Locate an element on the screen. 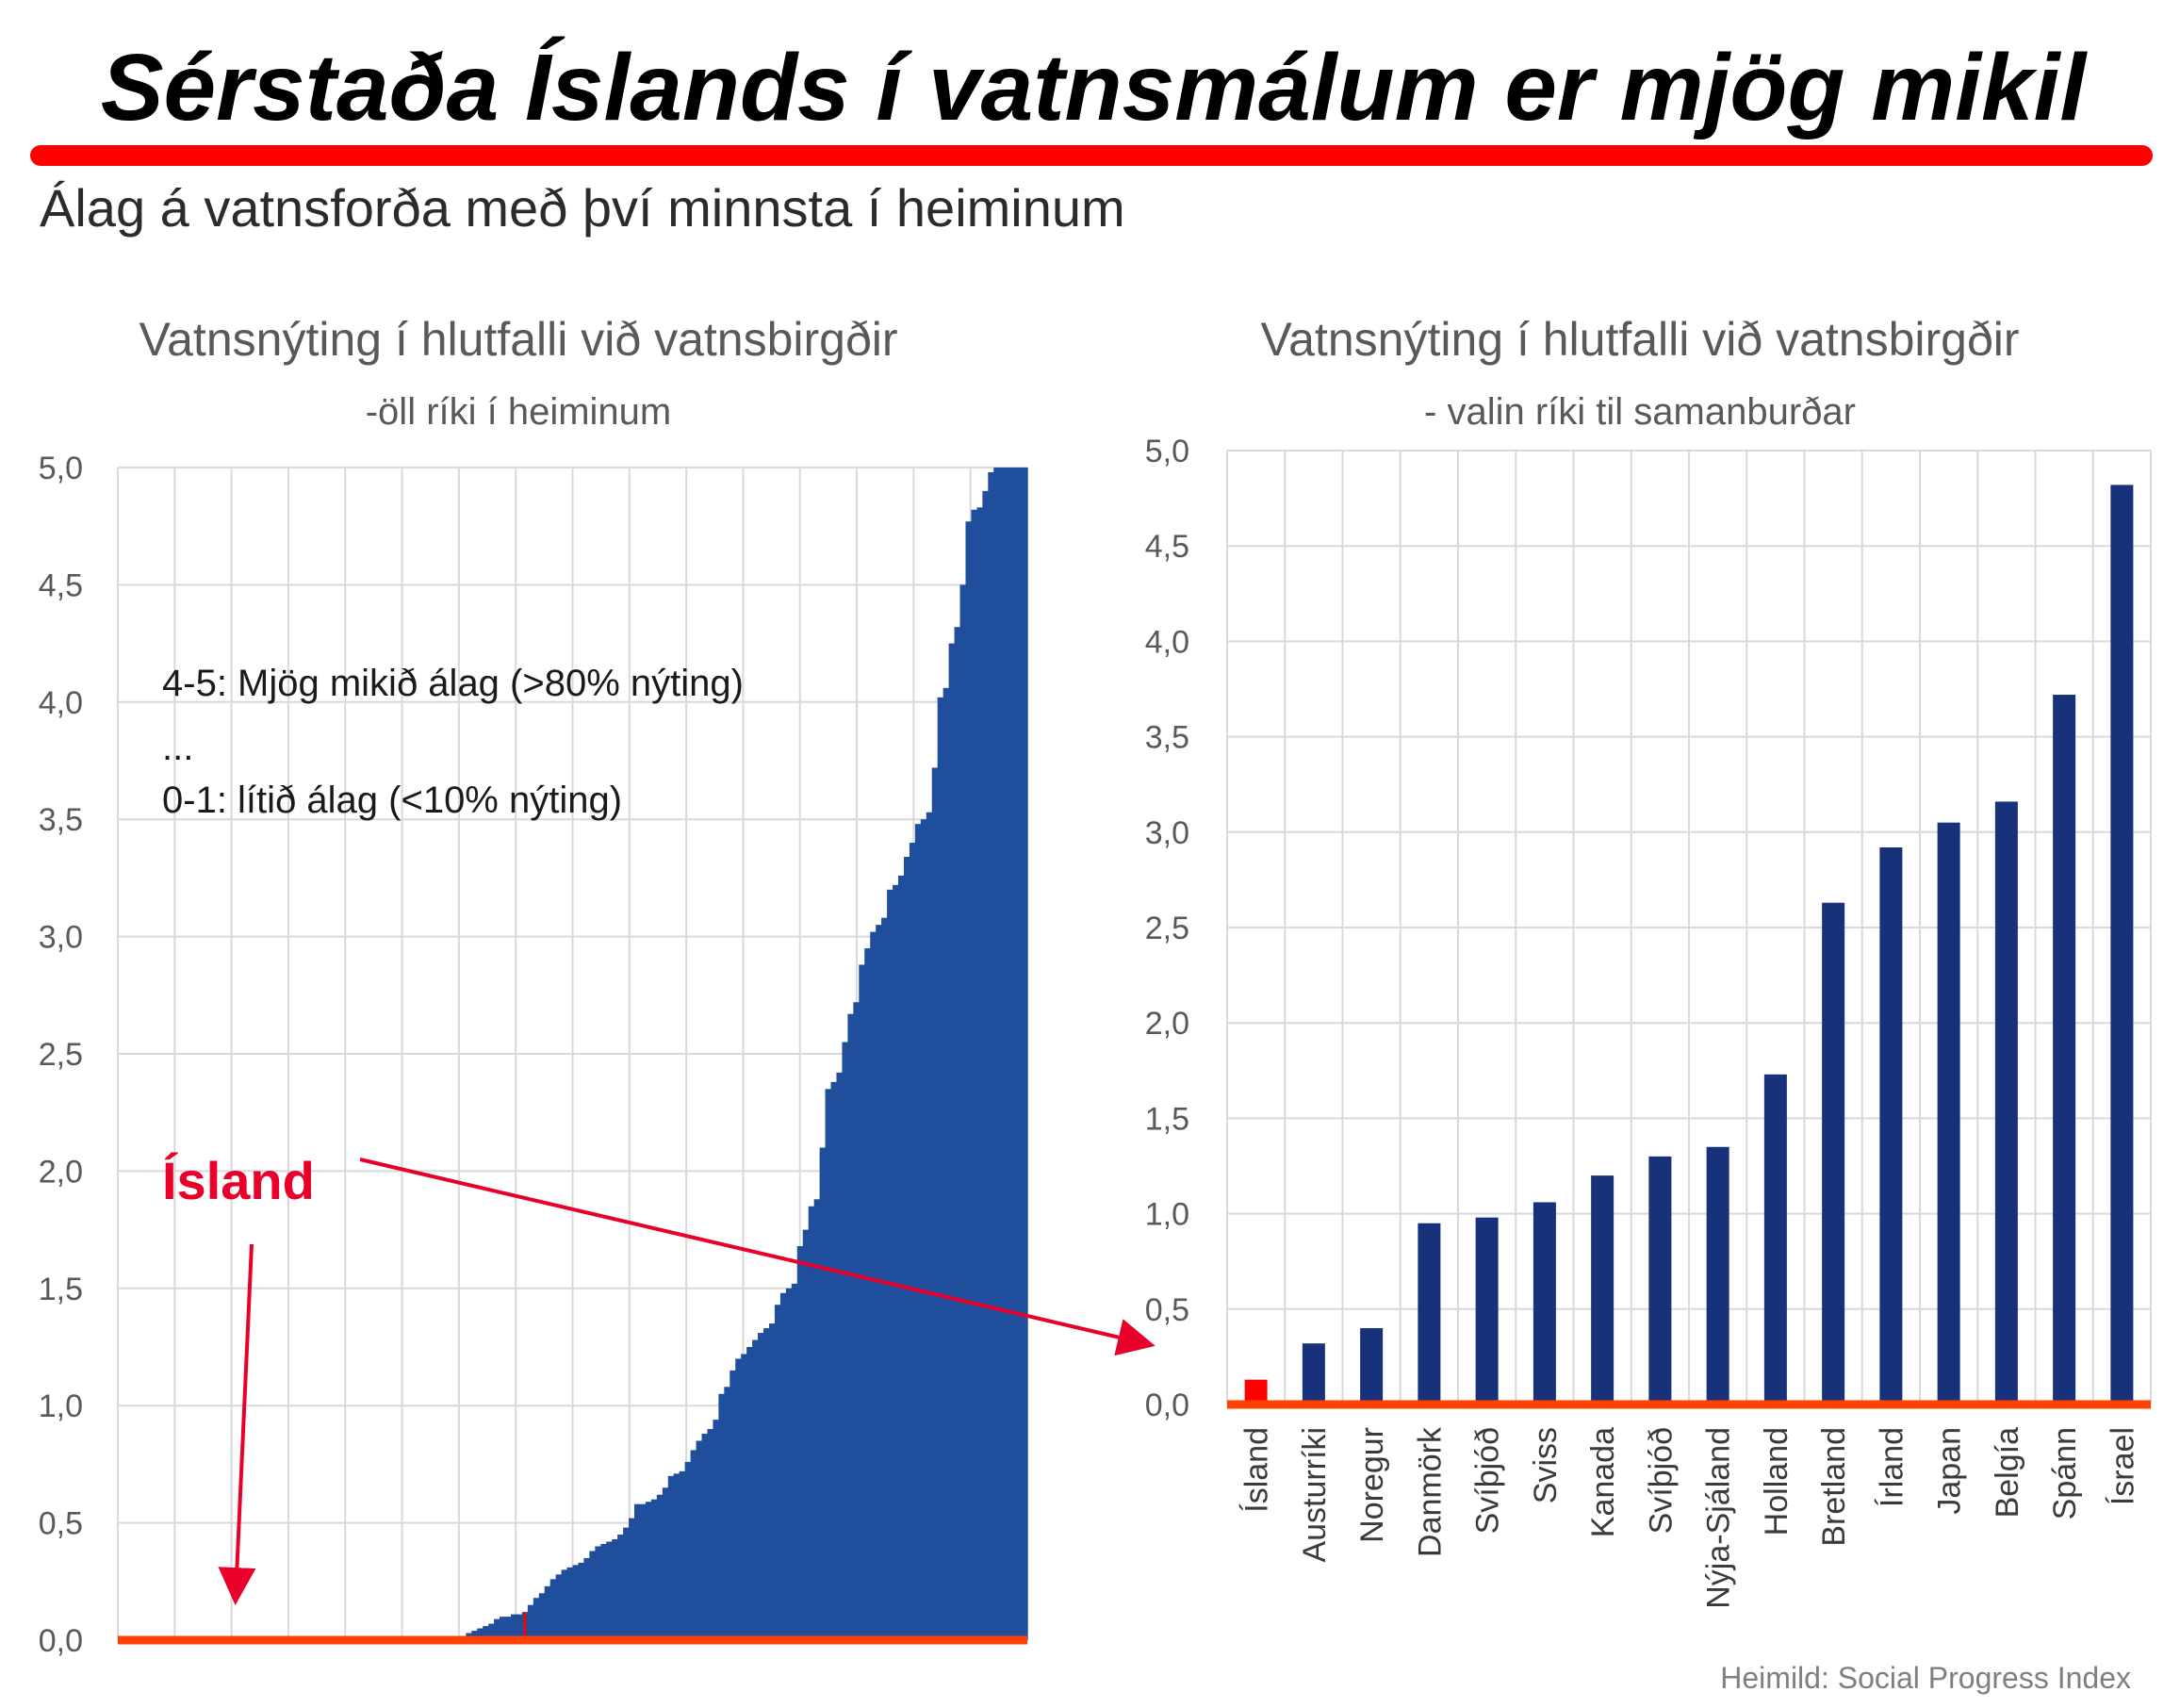 The height and width of the screenshot is (1708, 2180). right-y-tick: 0,0 is located at coordinates (1167, 1406).